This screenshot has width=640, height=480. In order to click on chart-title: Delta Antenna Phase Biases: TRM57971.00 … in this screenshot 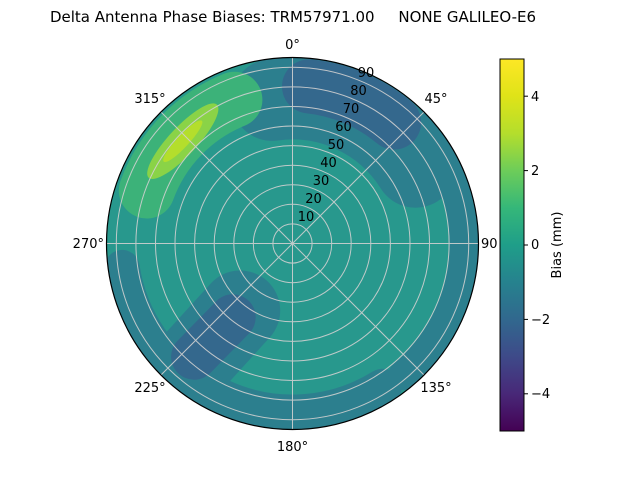, I will do `click(293, 17)`.